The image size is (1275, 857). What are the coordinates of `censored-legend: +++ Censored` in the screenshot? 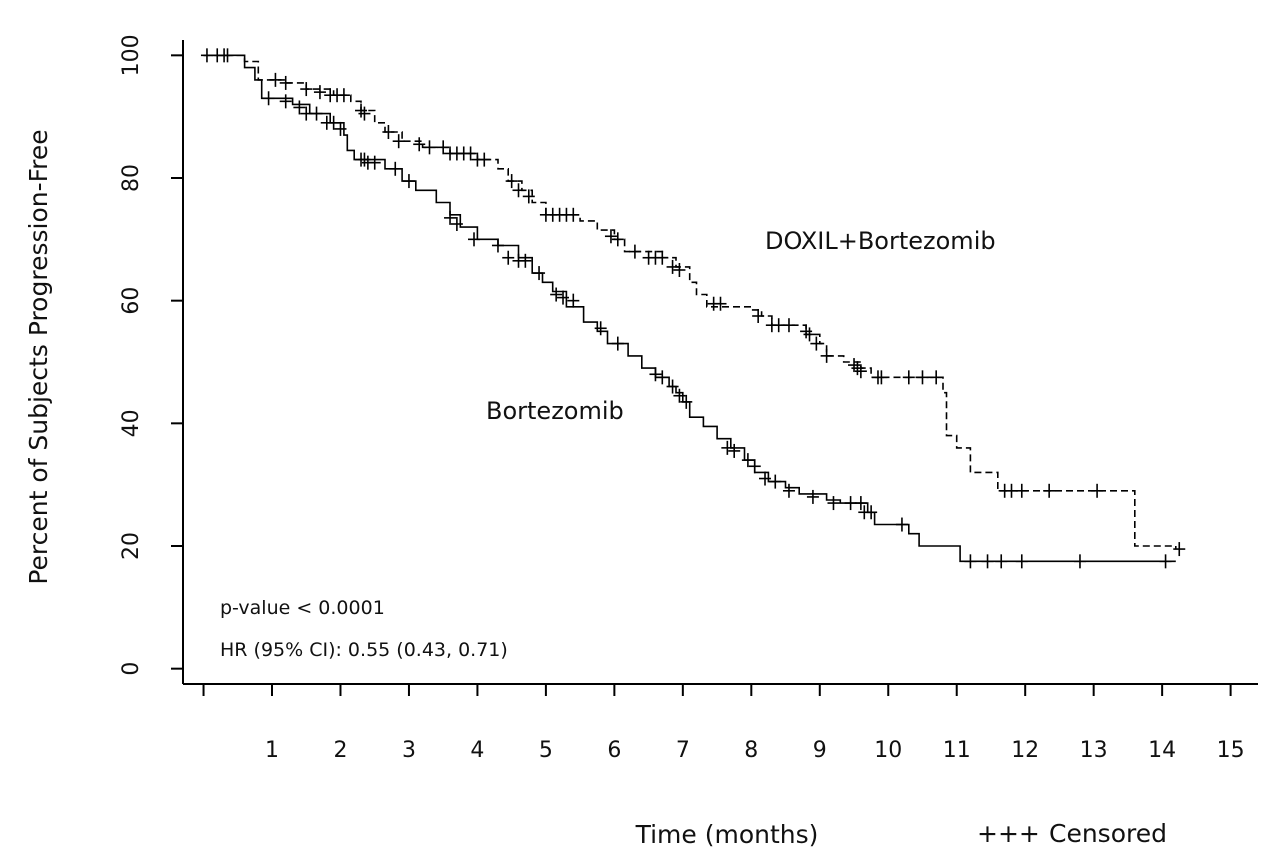 It's located at (1072, 833).